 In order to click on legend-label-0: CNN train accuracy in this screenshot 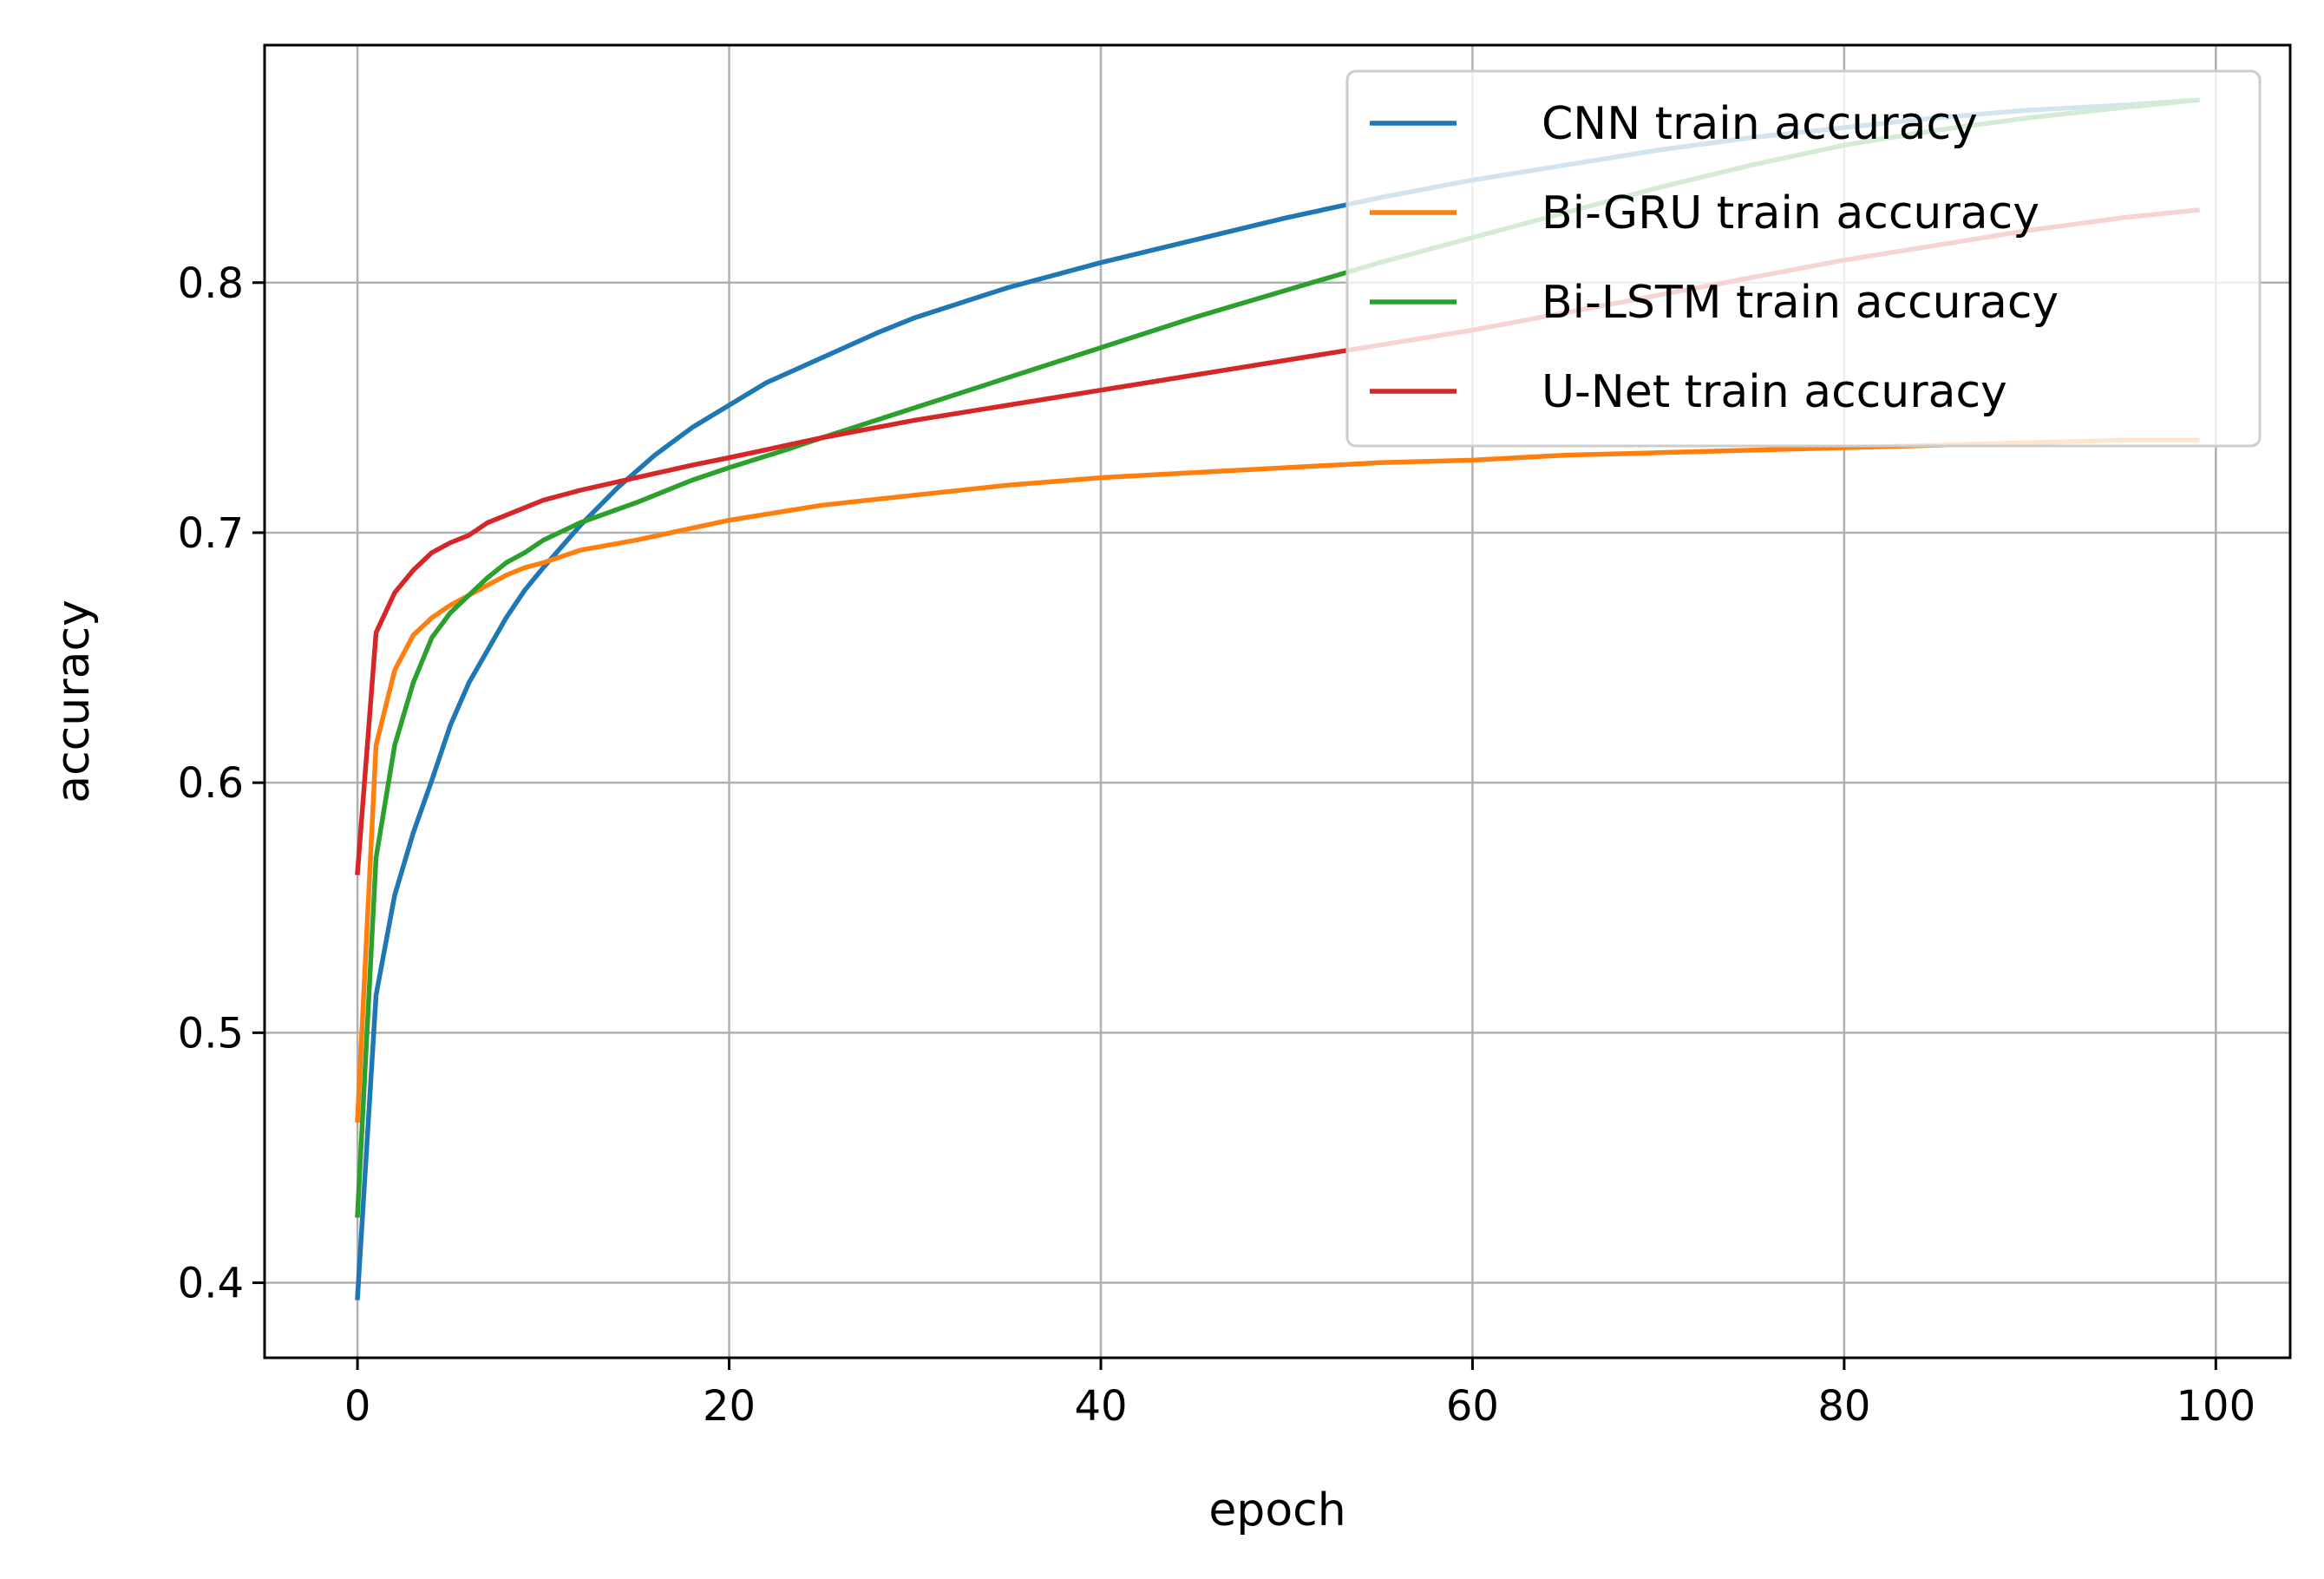, I will do `click(1760, 124)`.